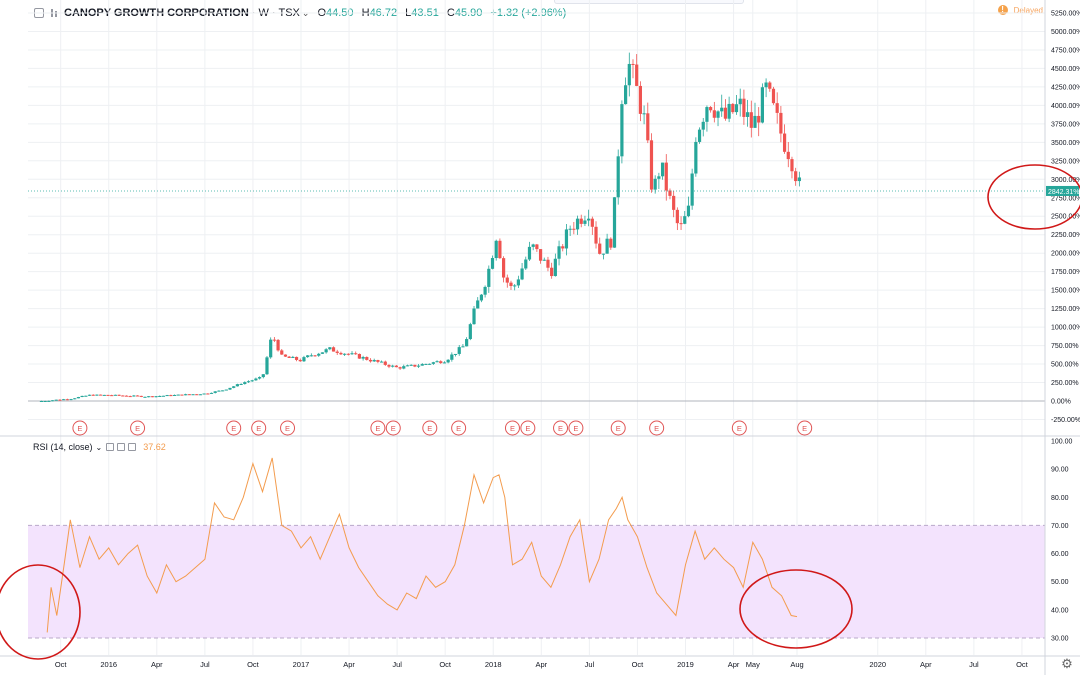  I want to click on chevron-down-icon: ⌄, so click(99, 447).